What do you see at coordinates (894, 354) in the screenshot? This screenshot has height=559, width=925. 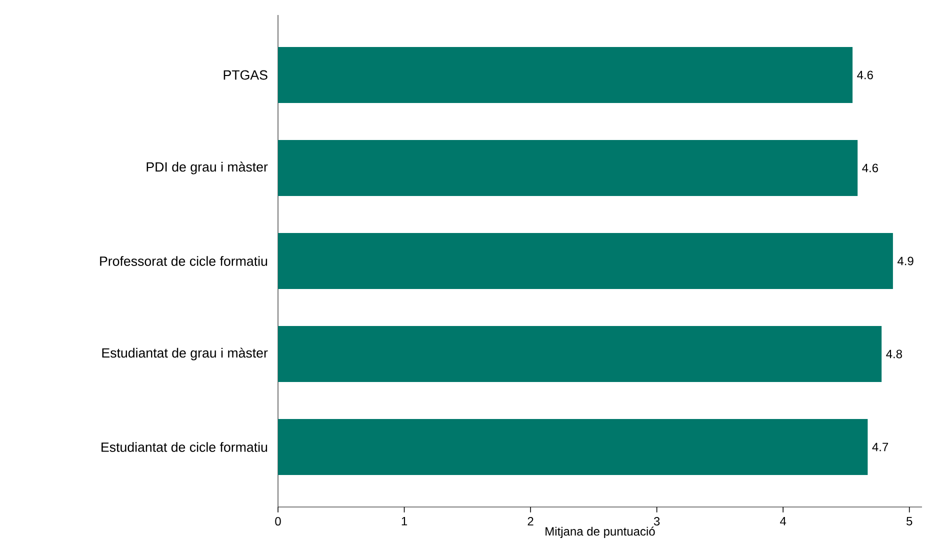 I see `data-label: 4.8` at bounding box center [894, 354].